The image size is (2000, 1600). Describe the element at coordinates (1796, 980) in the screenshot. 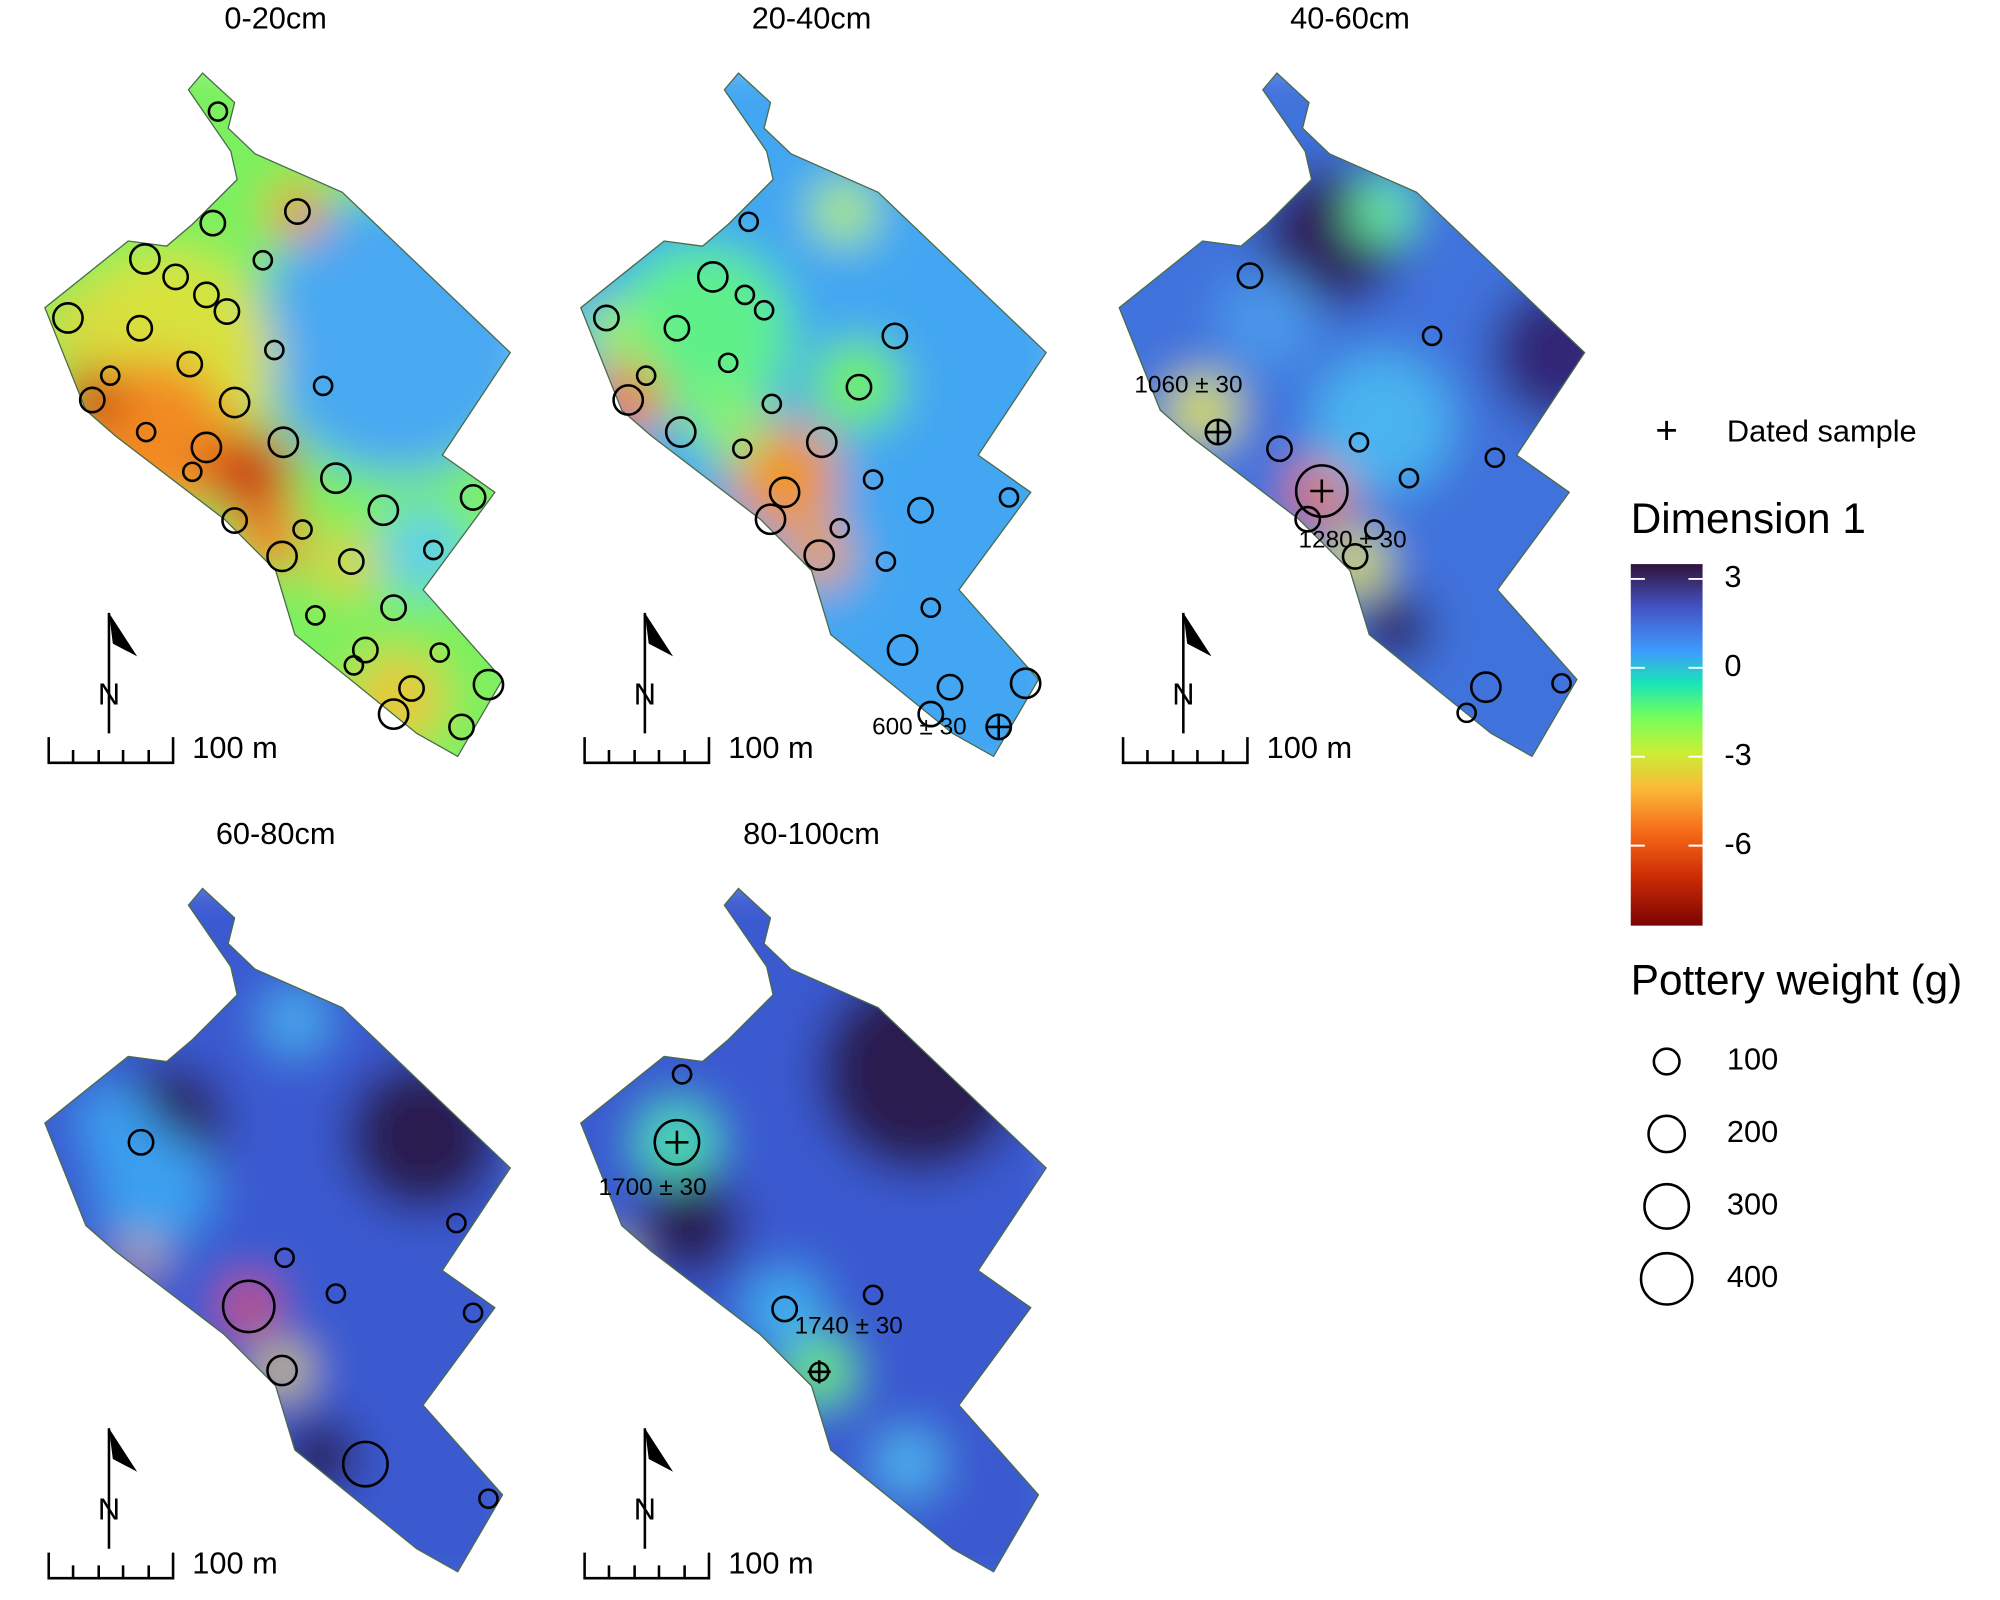

I see `size-legend-title: Pottery weight (g)` at that location.